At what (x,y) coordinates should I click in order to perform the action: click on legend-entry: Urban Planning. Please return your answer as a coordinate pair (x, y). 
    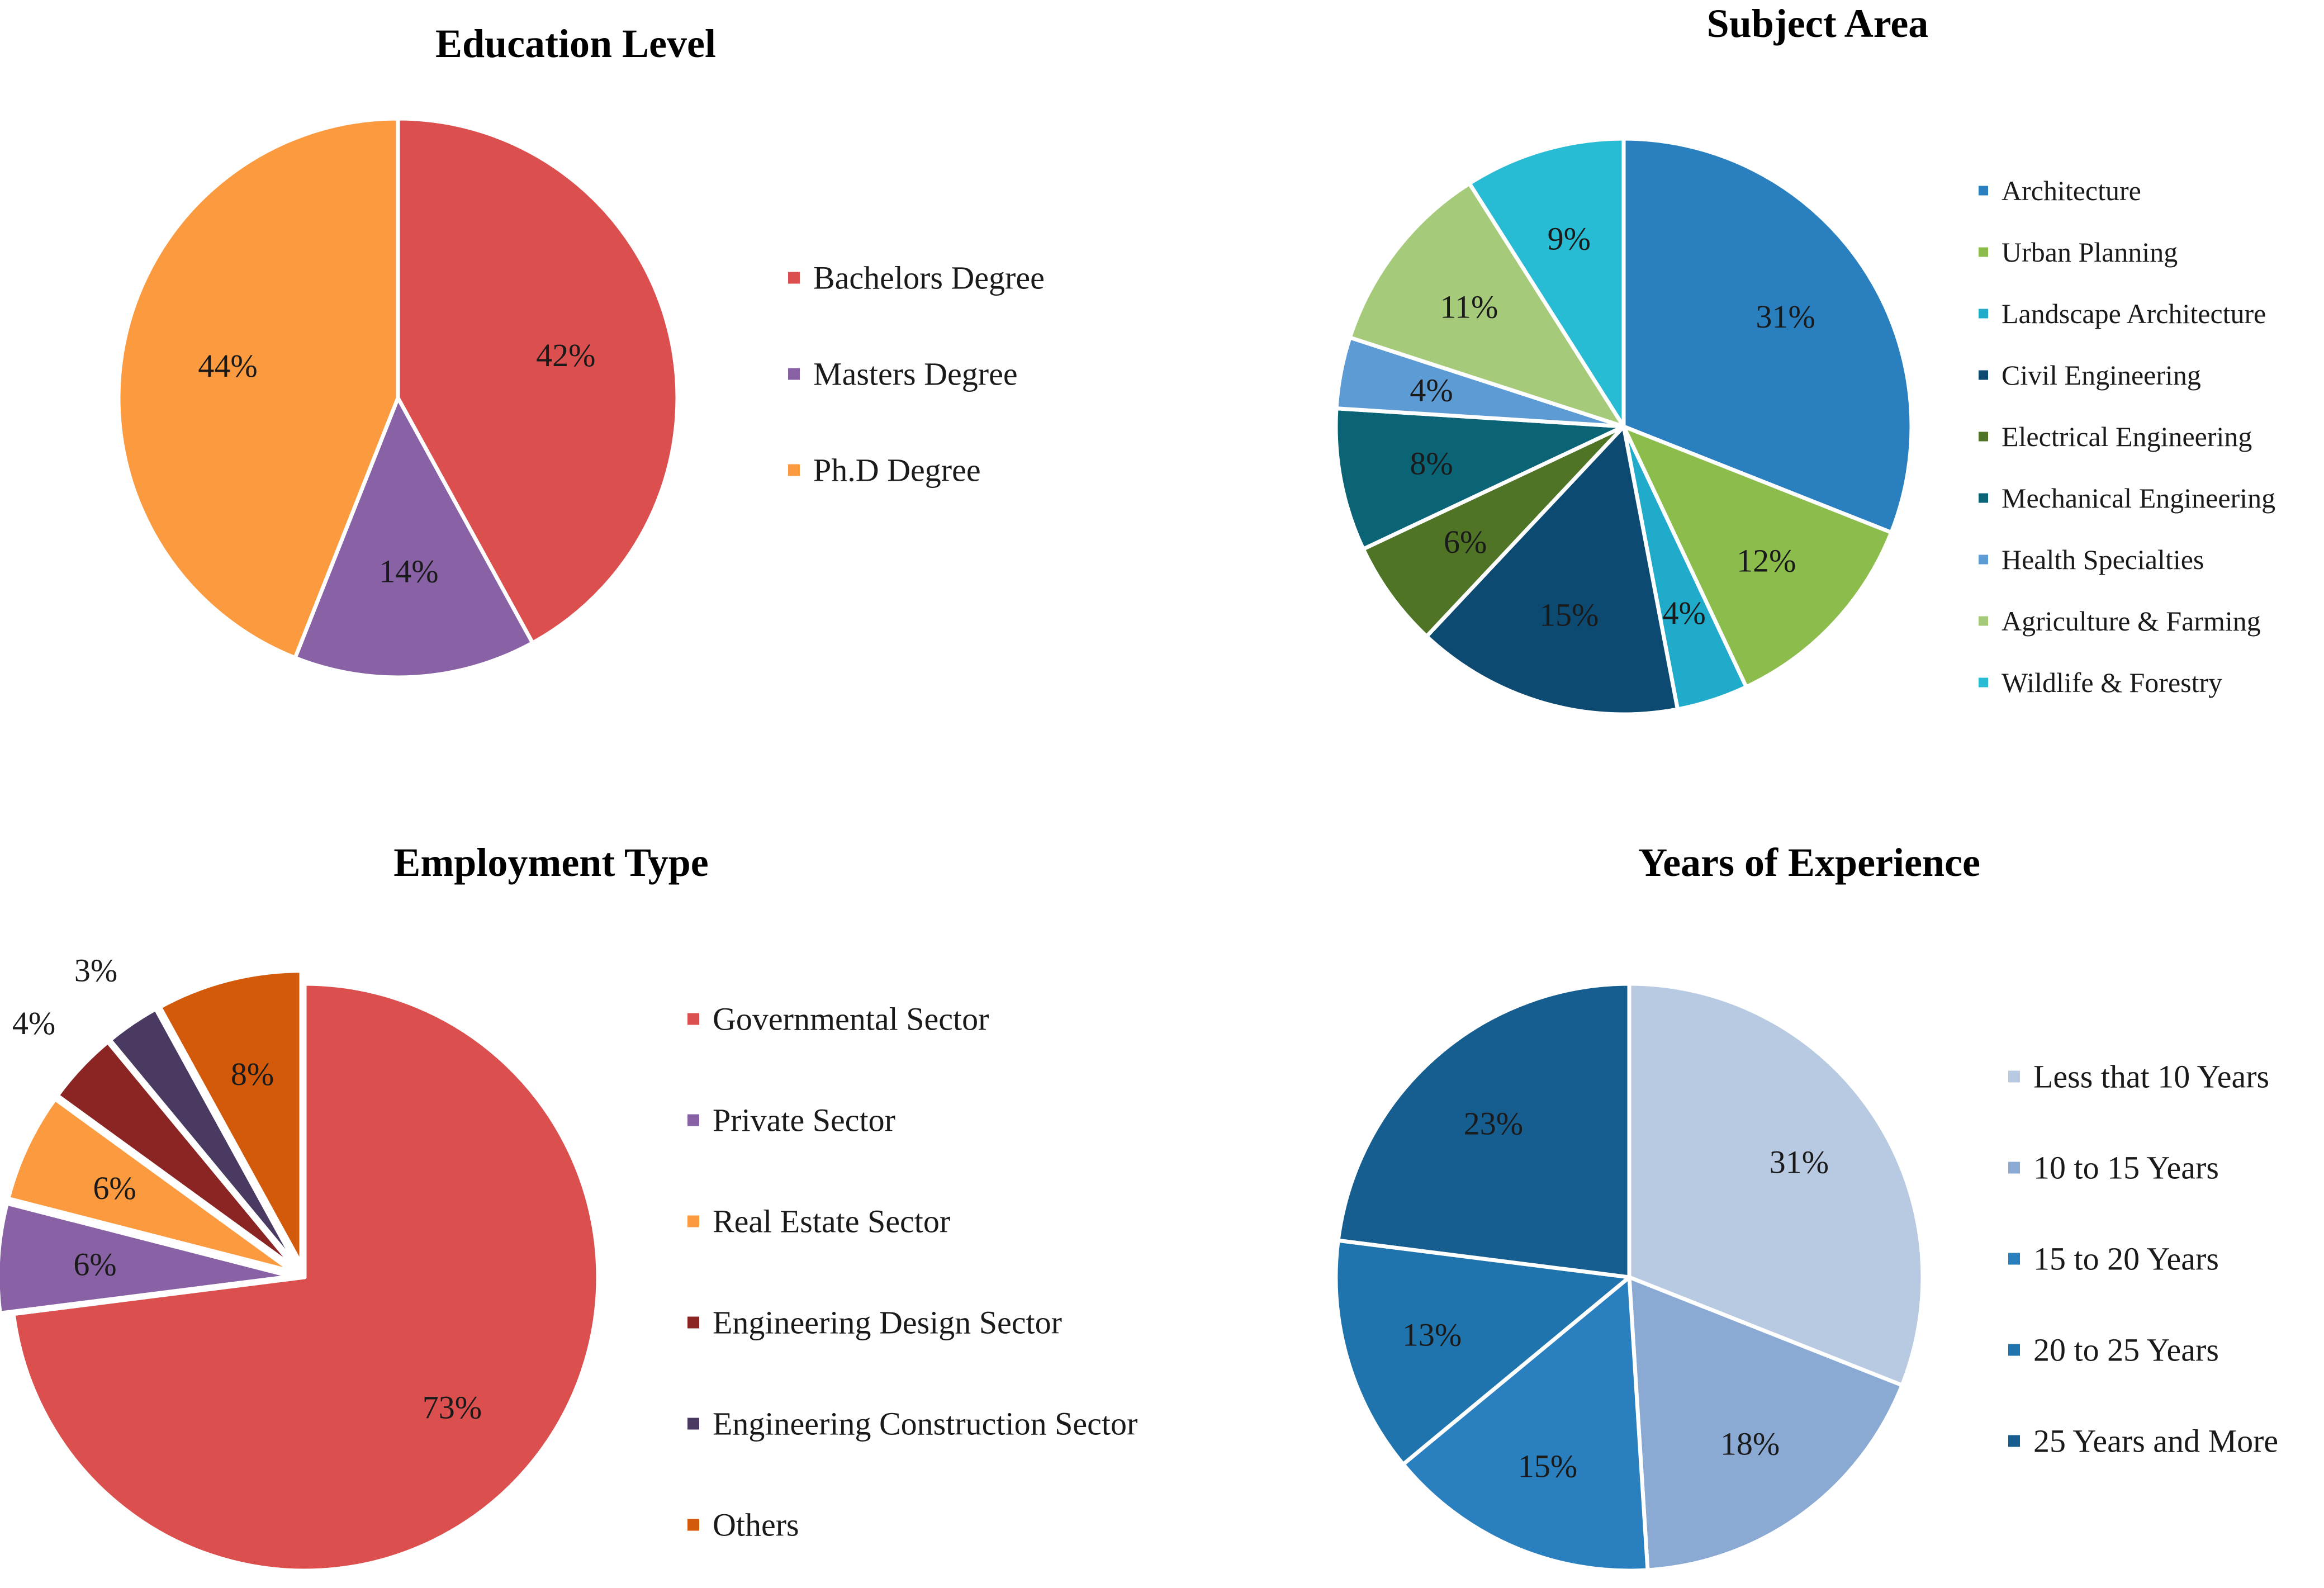
    Looking at the image, I should click on (2090, 252).